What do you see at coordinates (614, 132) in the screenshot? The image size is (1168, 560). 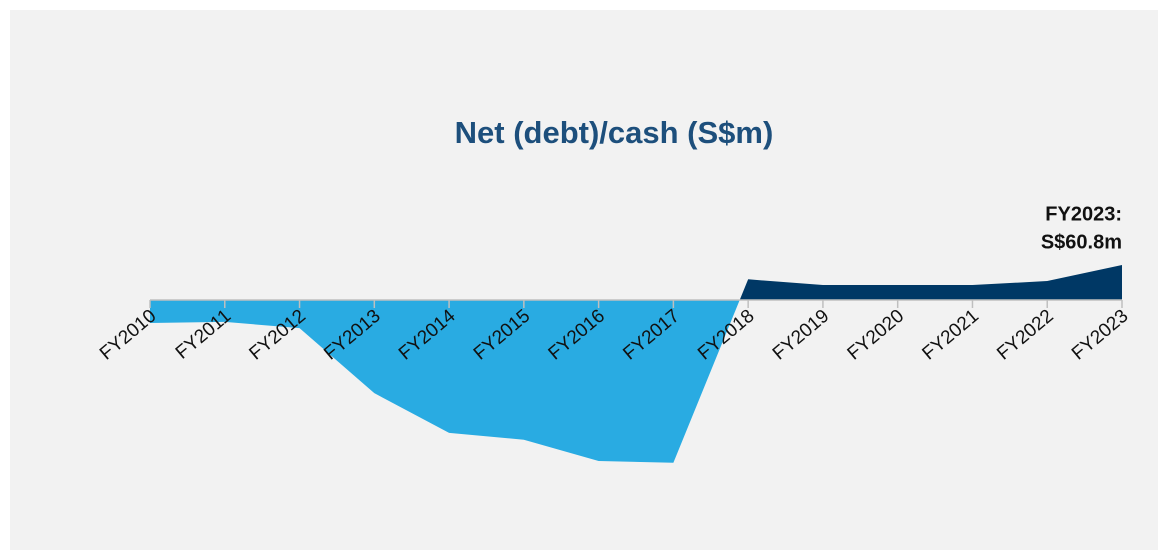 I see `chart-title: Net (debt)/cash (S$m)` at bounding box center [614, 132].